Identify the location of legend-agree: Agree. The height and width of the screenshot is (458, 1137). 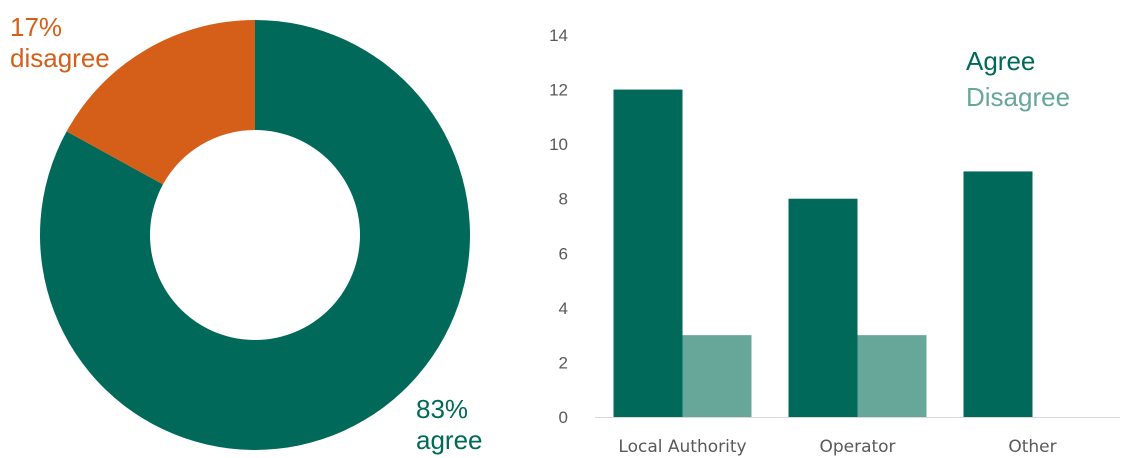
(1000, 61).